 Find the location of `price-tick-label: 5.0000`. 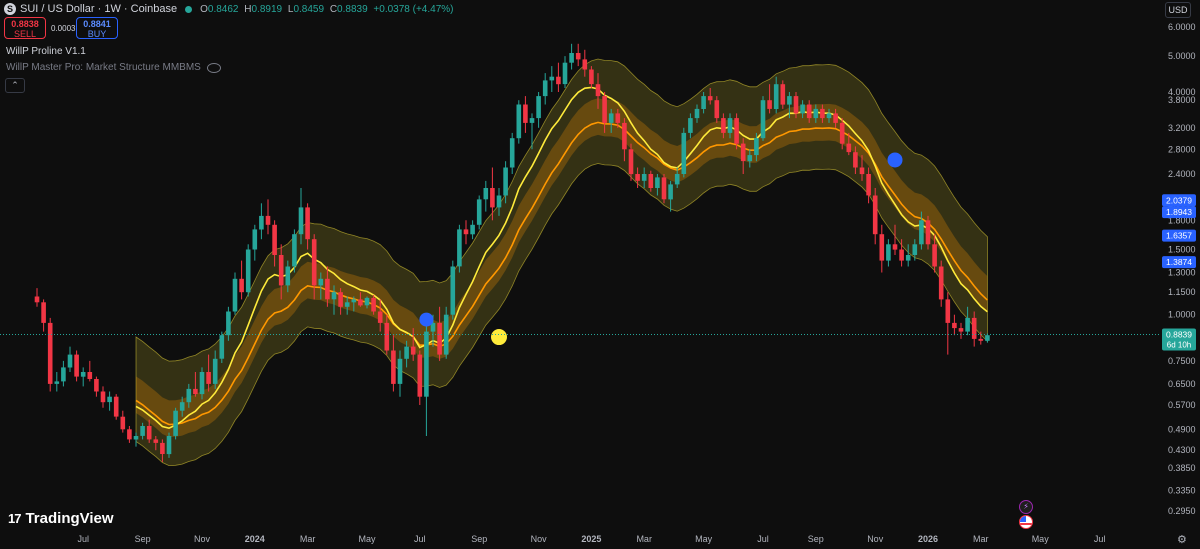

price-tick-label: 5.0000 is located at coordinates (1182, 56).